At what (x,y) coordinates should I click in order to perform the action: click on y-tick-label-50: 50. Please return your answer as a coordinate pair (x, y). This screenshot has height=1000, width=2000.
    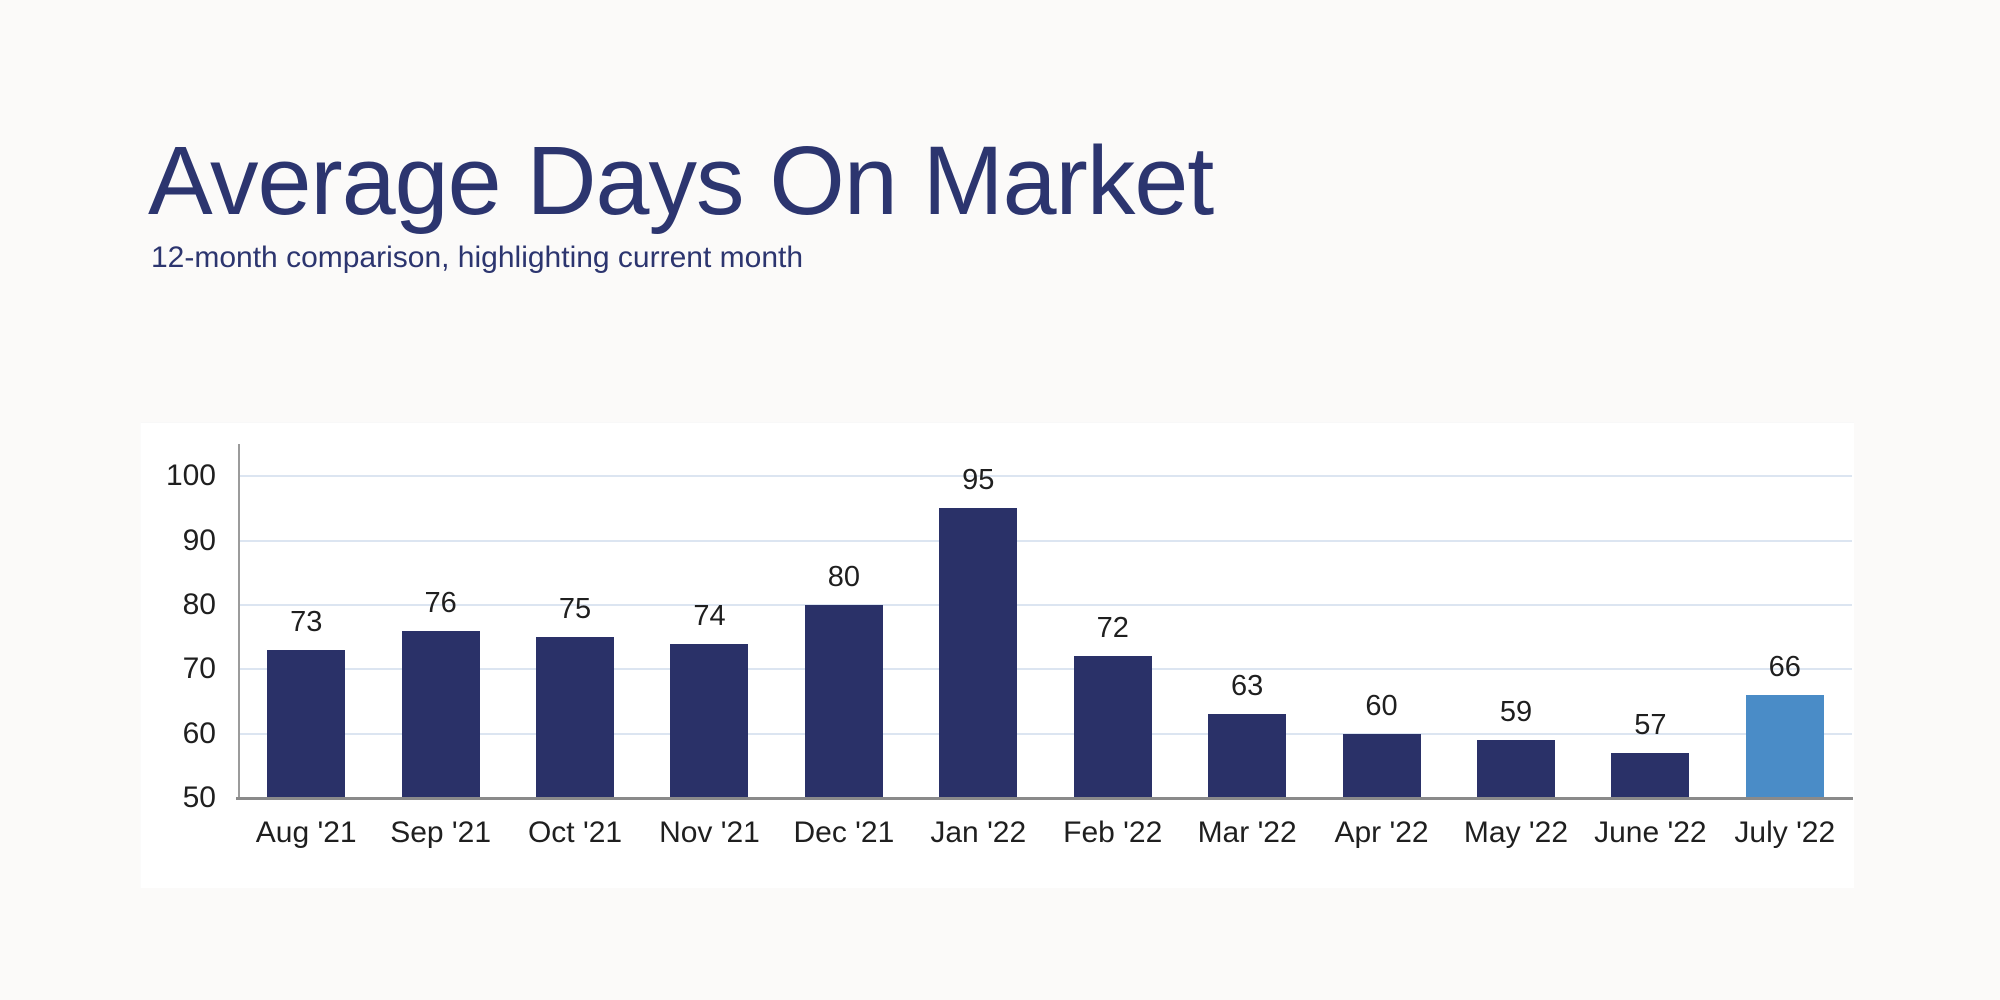
    Looking at the image, I should click on (199, 797).